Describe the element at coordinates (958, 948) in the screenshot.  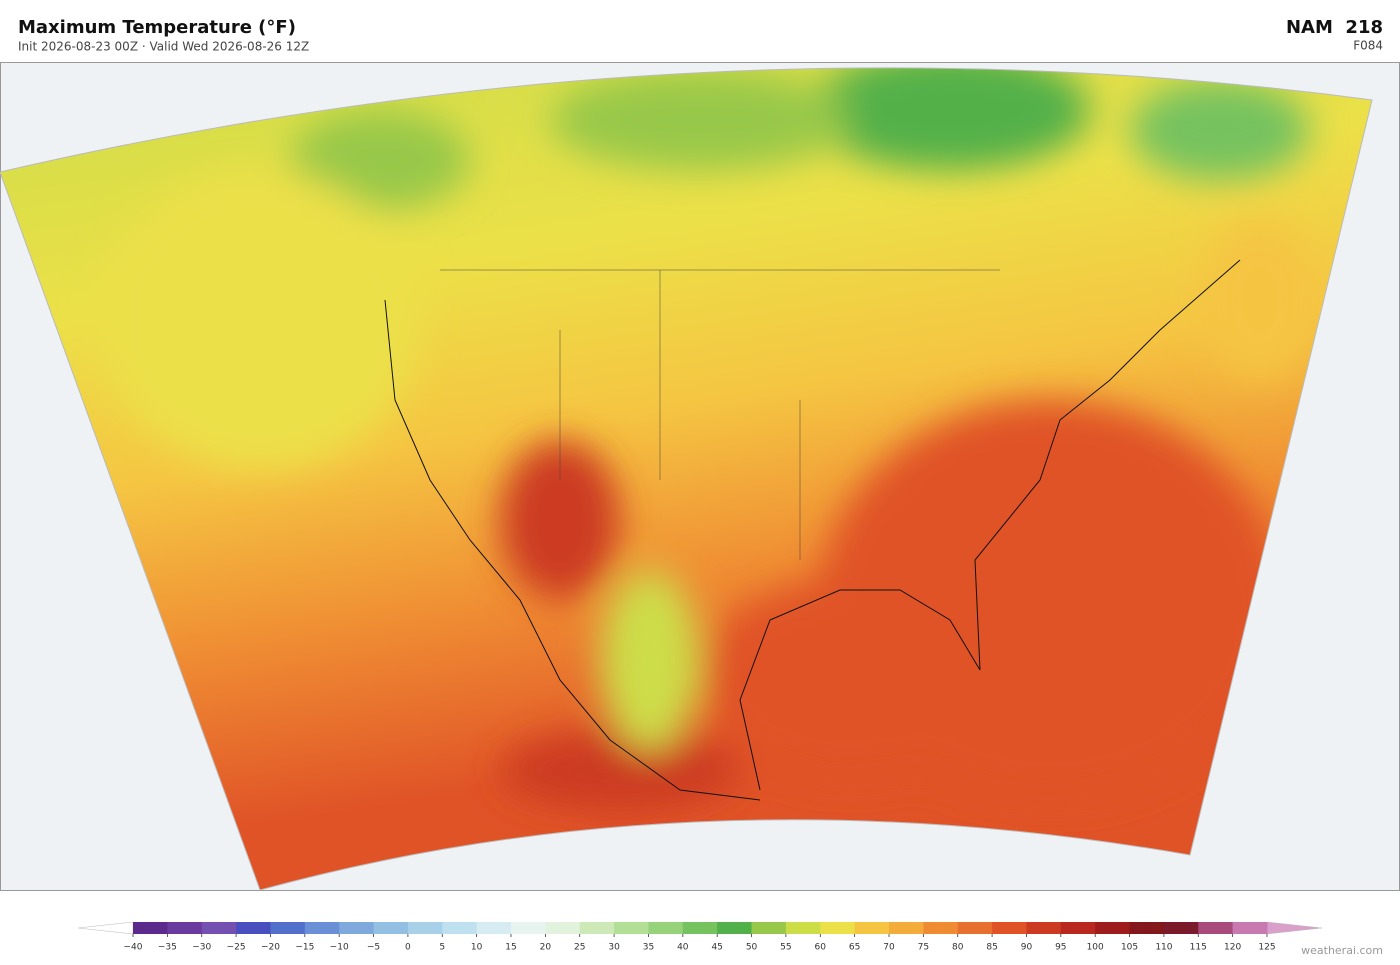
I see `colorbar-tick-label: 80` at that location.